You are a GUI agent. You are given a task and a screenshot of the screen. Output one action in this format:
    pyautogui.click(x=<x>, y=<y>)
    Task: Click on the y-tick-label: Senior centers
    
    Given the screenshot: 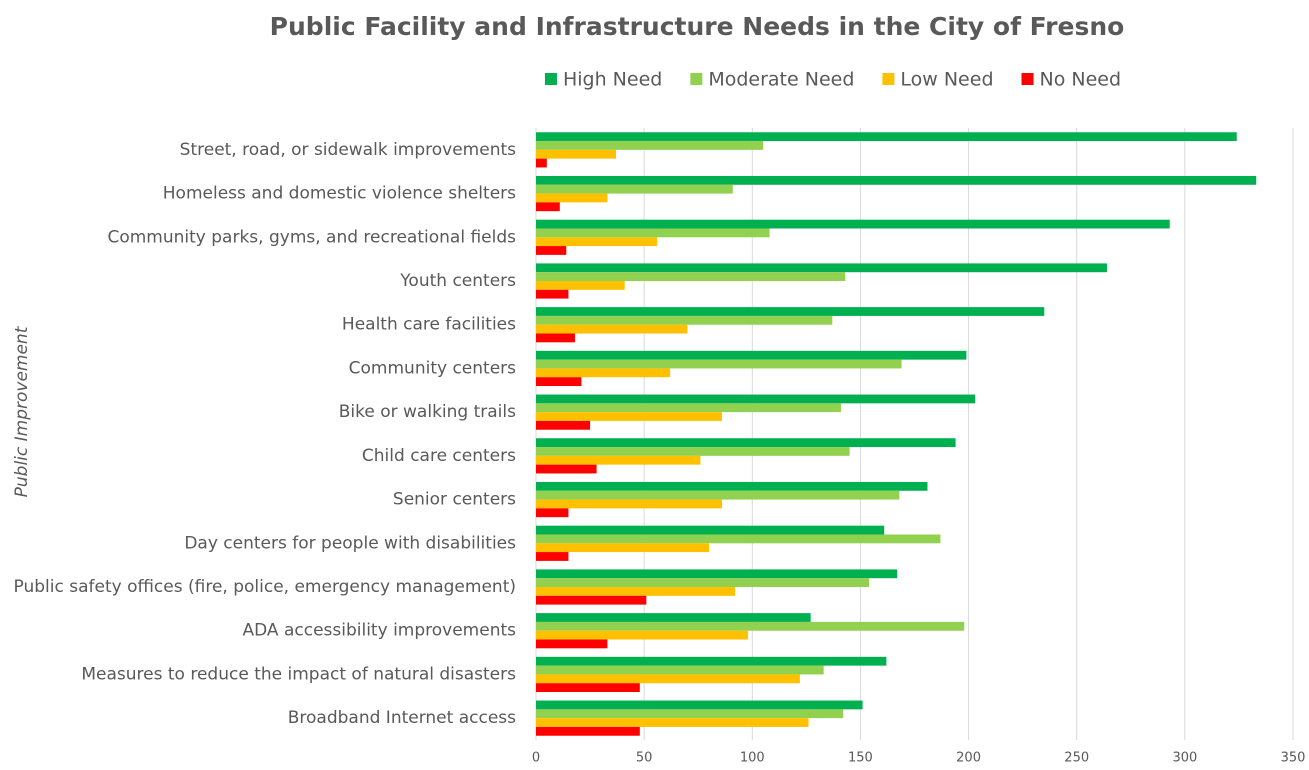 What is the action you would take?
    pyautogui.click(x=454, y=500)
    